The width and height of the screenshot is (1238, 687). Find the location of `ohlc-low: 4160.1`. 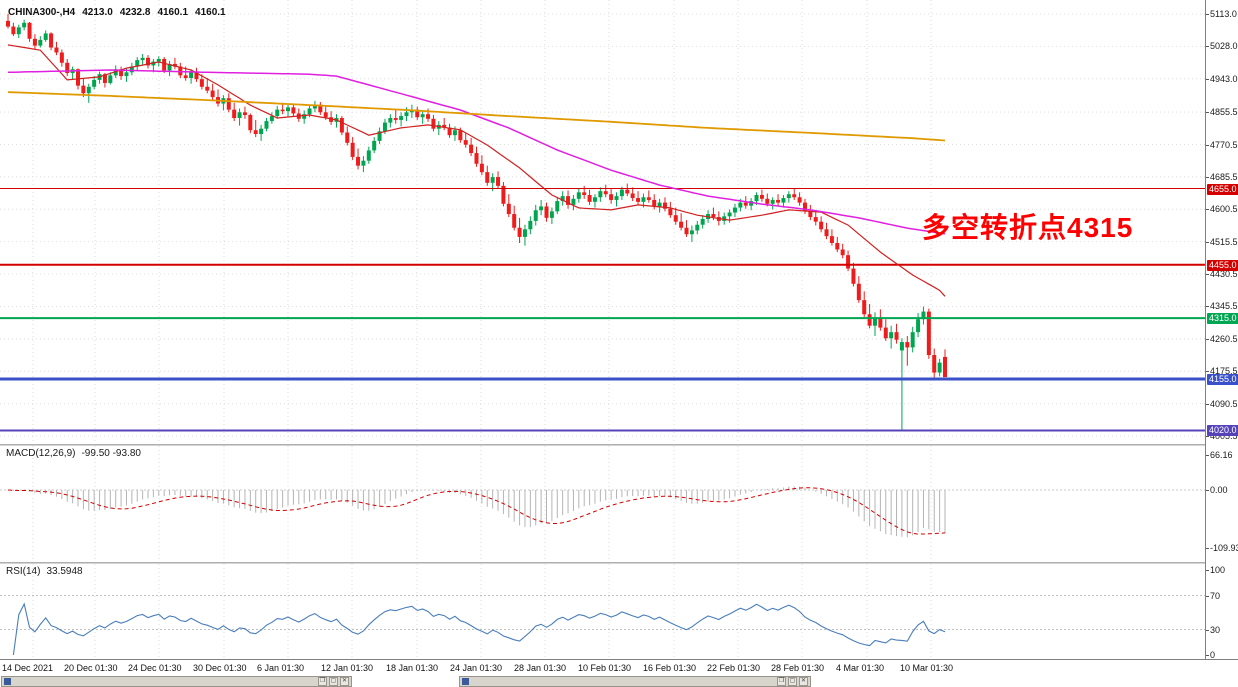

ohlc-low: 4160.1 is located at coordinates (173, 12).